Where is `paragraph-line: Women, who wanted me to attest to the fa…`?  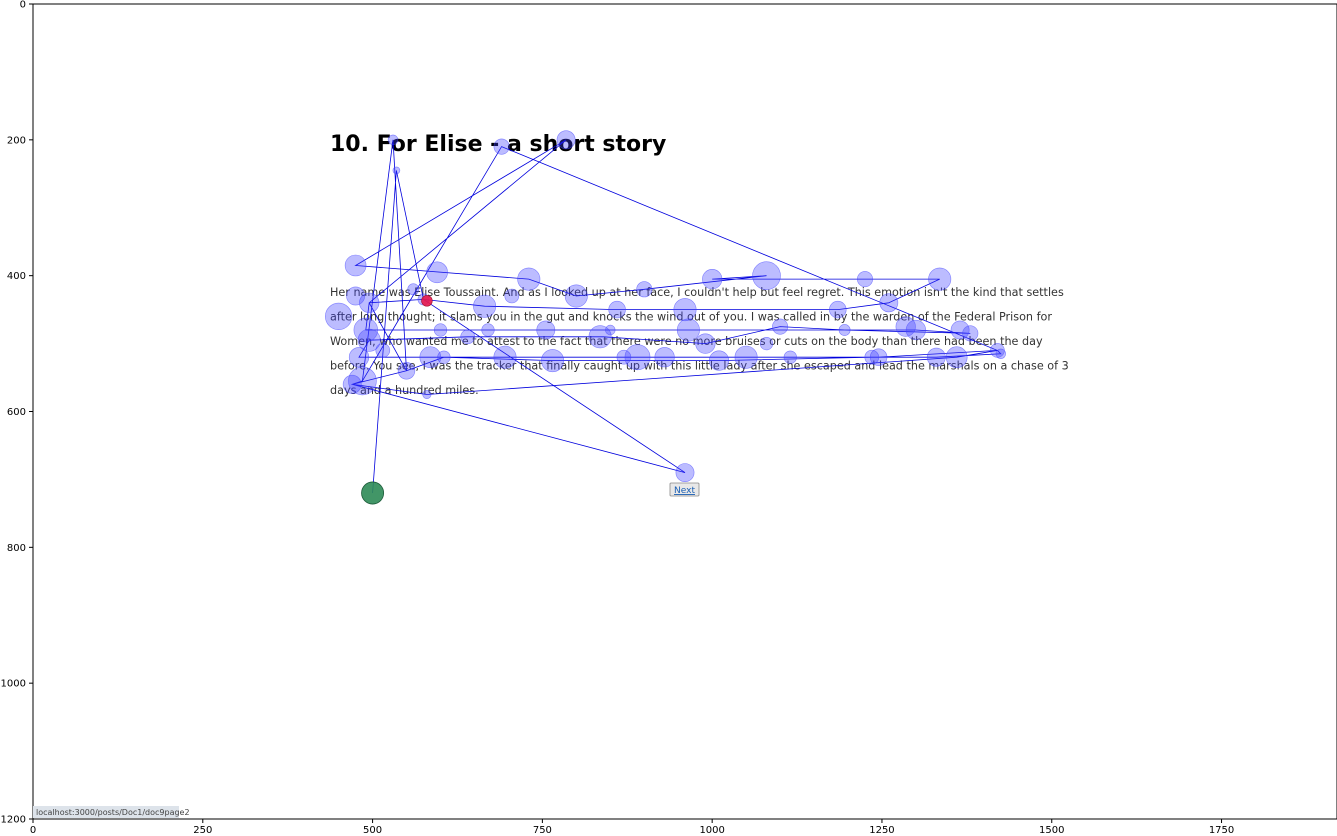
paragraph-line: Women, who wanted me to attest to the fa… is located at coordinates (686, 341).